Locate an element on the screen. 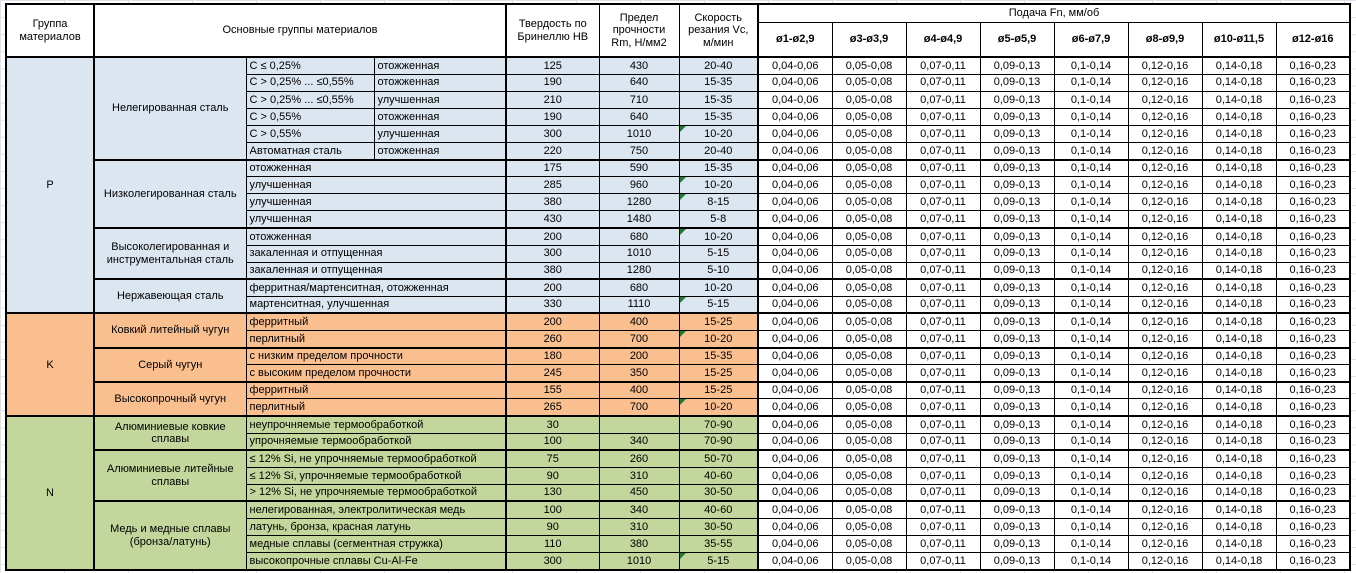 Image resolution: width=1356 pixels, height=573 pixels. condition-cell: нелегированная, электролитическая медь is located at coordinates (376, 510).